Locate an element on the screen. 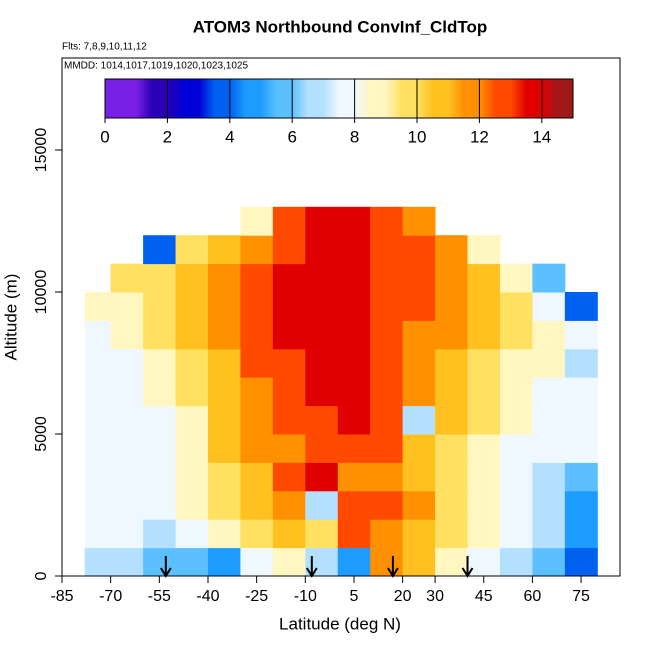 This screenshot has width=650, height=650. x-tick-label: -85 is located at coordinates (61, 596).